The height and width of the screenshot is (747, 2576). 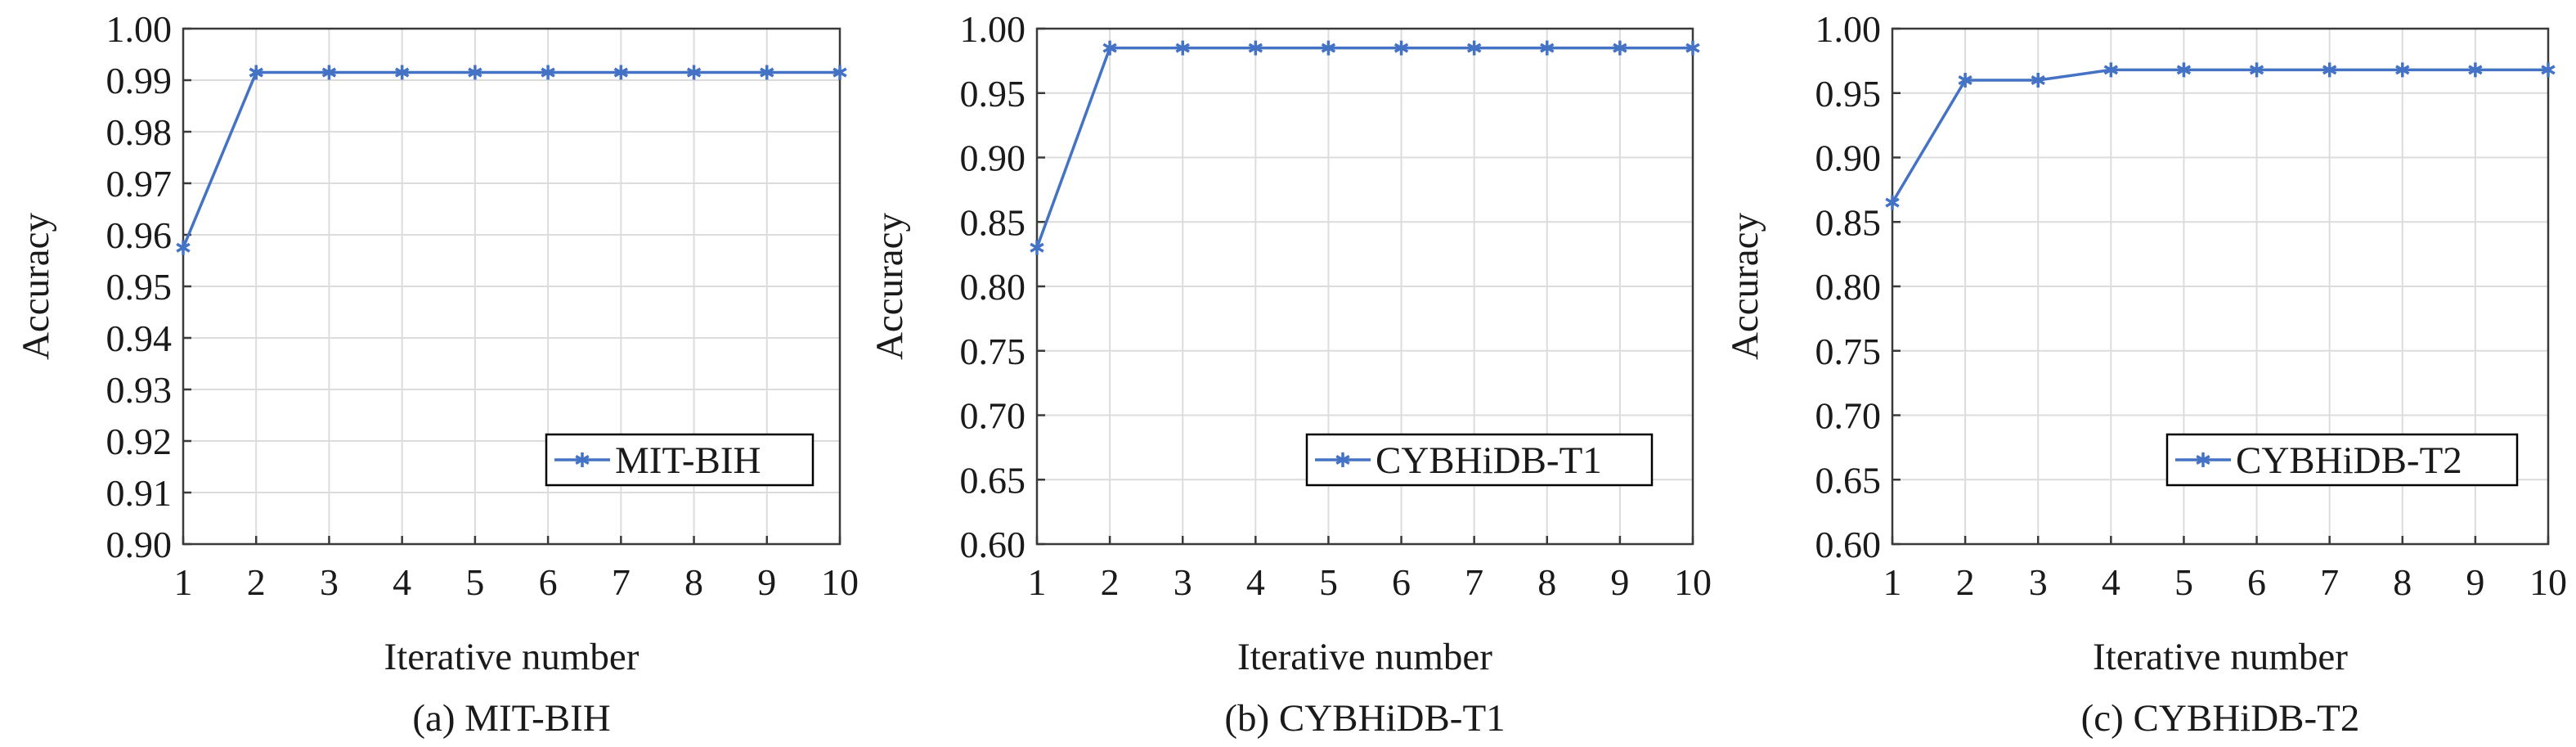 I want to click on legend-label: CYBHiDB-T1, so click(x=1489, y=461).